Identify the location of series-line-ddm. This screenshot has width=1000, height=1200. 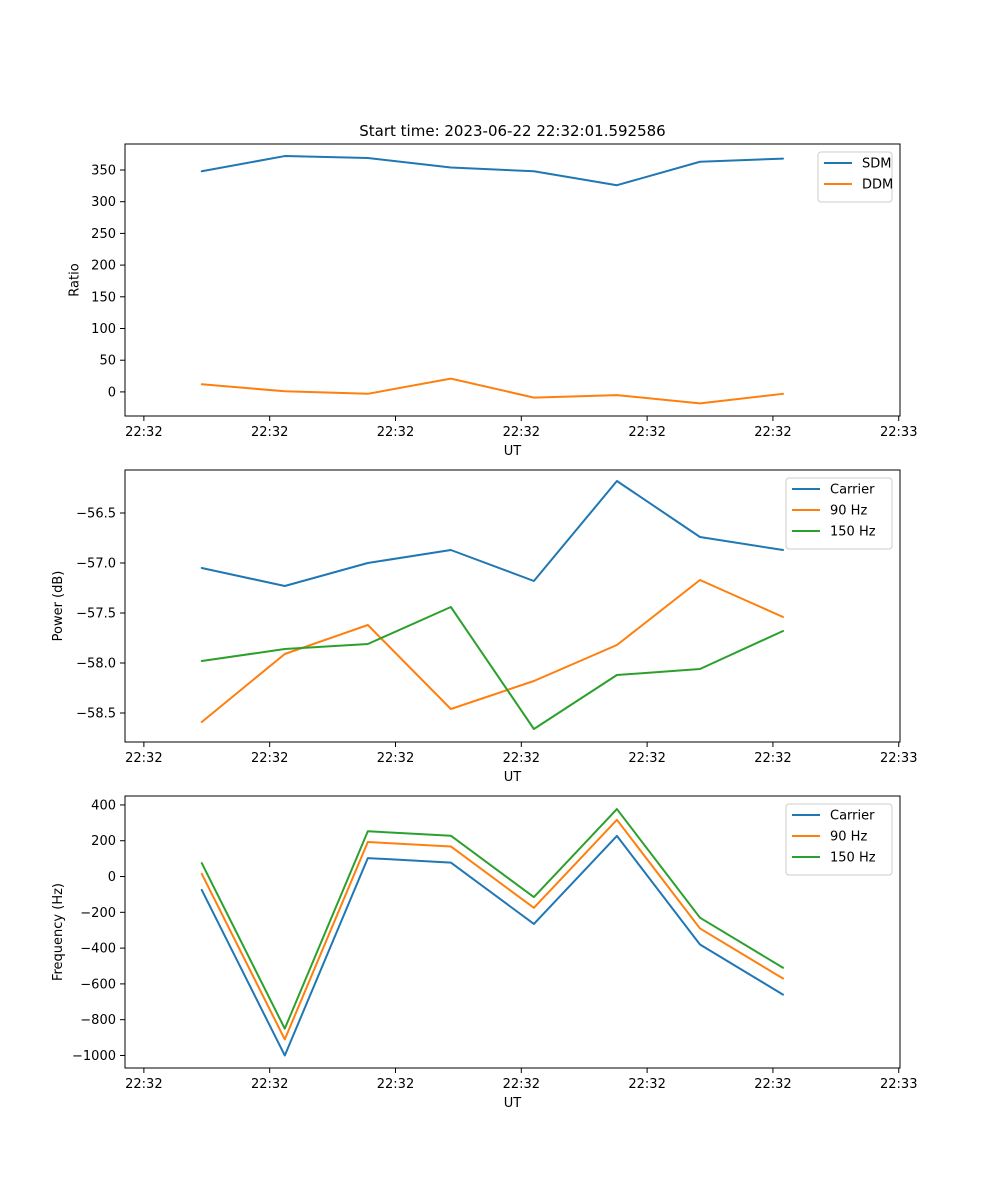
(492, 391).